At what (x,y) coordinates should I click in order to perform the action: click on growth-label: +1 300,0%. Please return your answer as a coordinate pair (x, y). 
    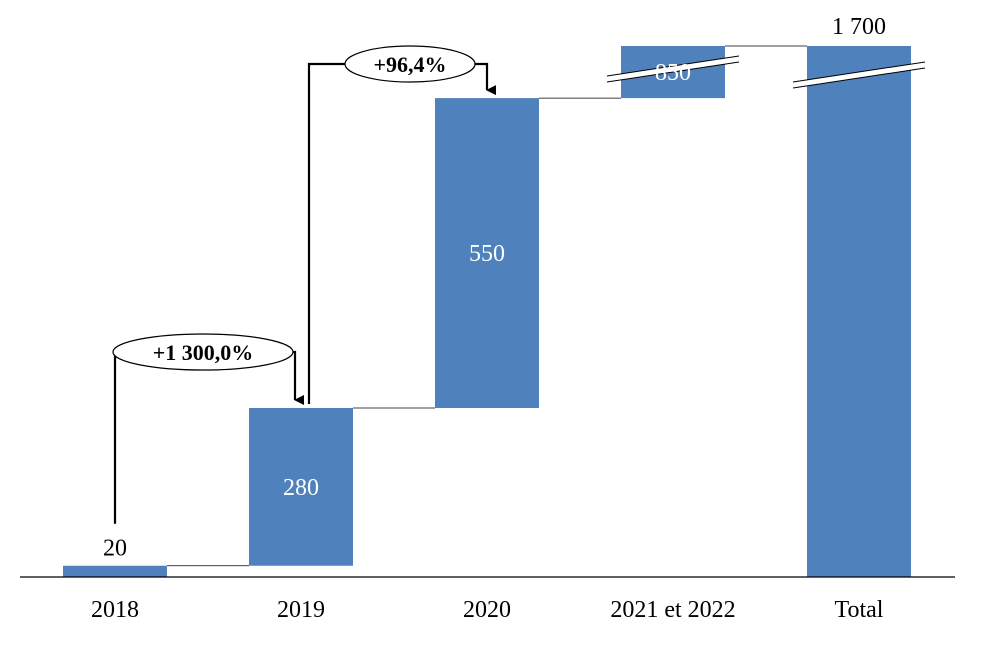
    Looking at the image, I should click on (203, 352).